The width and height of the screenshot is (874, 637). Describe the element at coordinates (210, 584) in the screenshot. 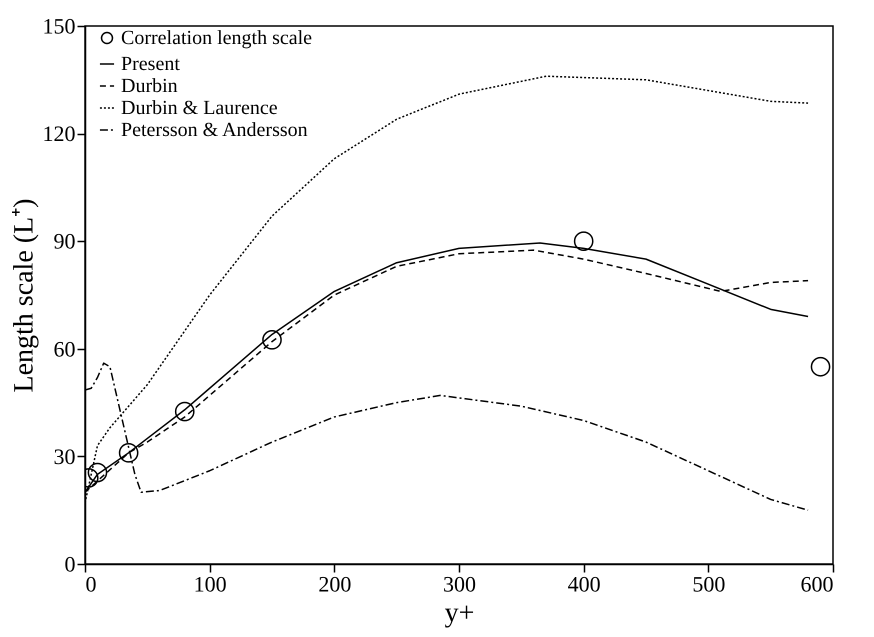

I see `x-tick-label: 100` at that location.